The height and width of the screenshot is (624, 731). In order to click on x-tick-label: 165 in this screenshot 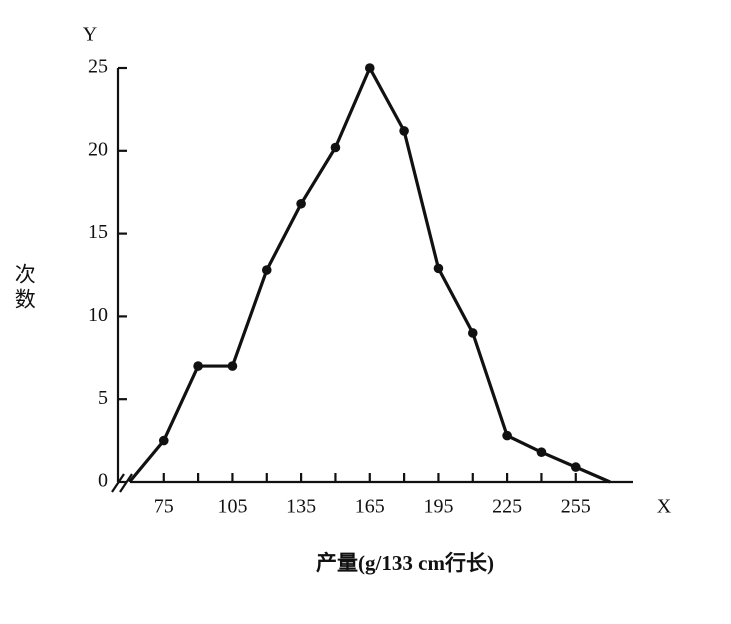, I will do `click(370, 507)`.